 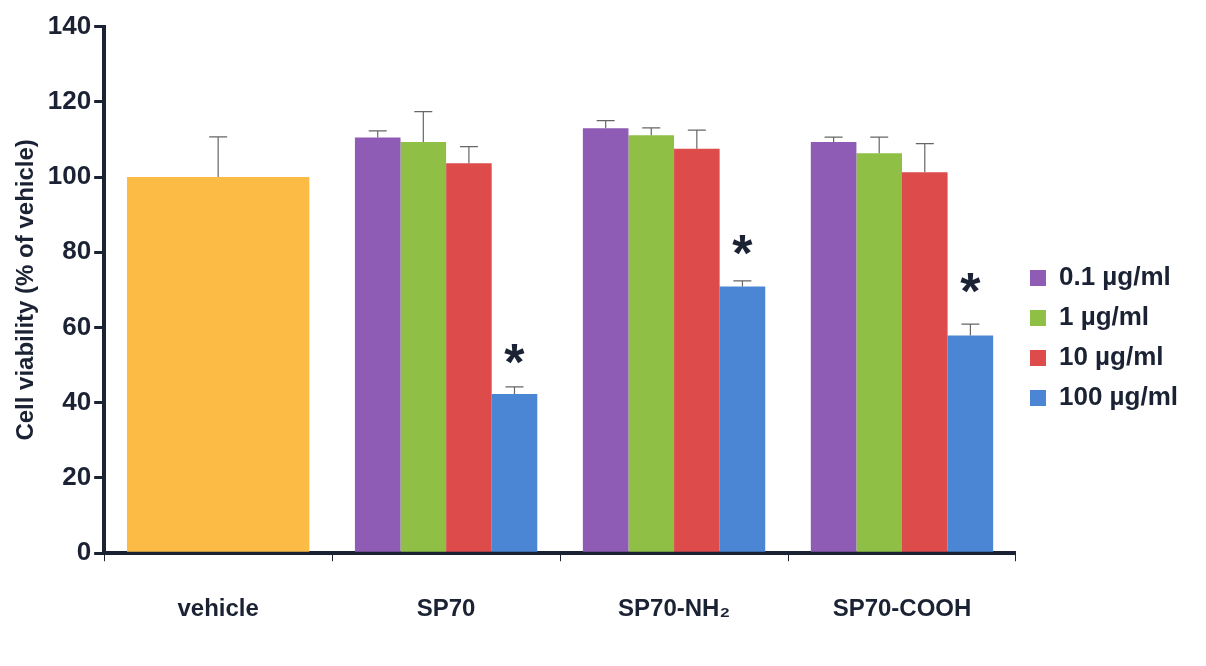 I want to click on y-tick-label: 20, so click(x=77, y=476).